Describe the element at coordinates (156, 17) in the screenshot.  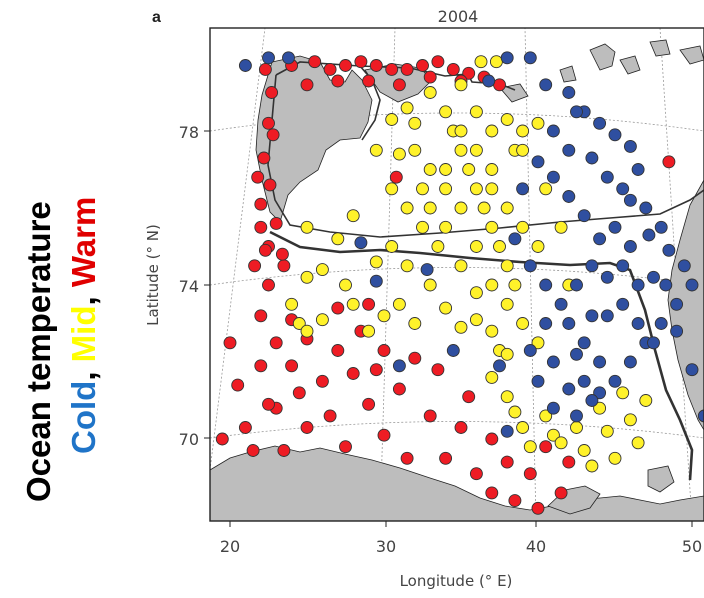
I see `panel-label: a` at that location.